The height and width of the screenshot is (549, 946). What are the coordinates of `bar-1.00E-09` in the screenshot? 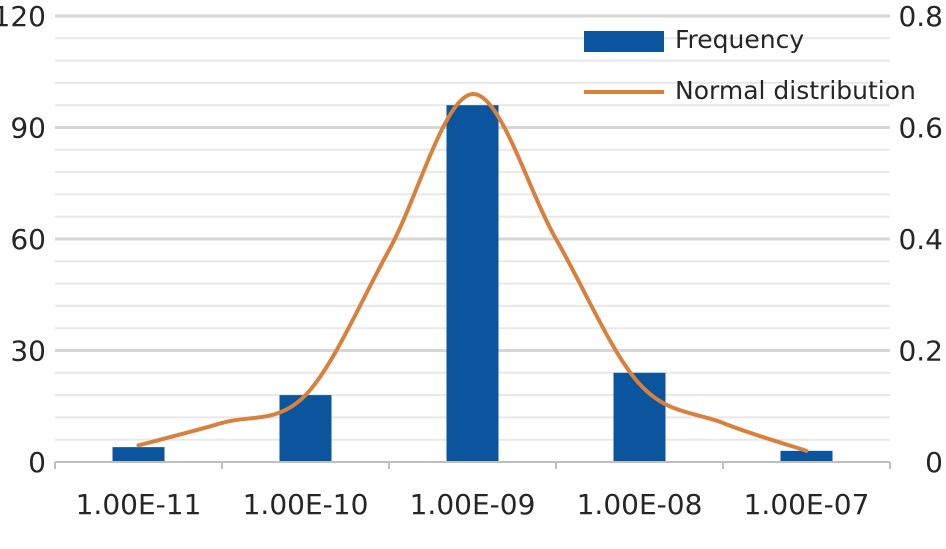 It's located at (472, 283).